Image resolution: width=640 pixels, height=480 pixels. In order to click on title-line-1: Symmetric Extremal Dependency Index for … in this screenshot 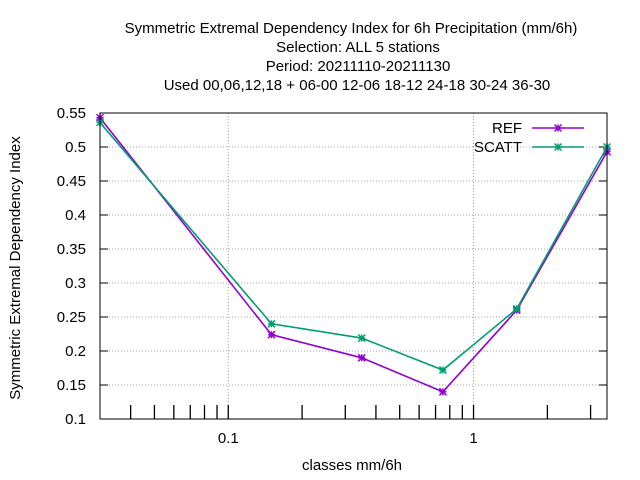, I will do `click(351, 28)`.